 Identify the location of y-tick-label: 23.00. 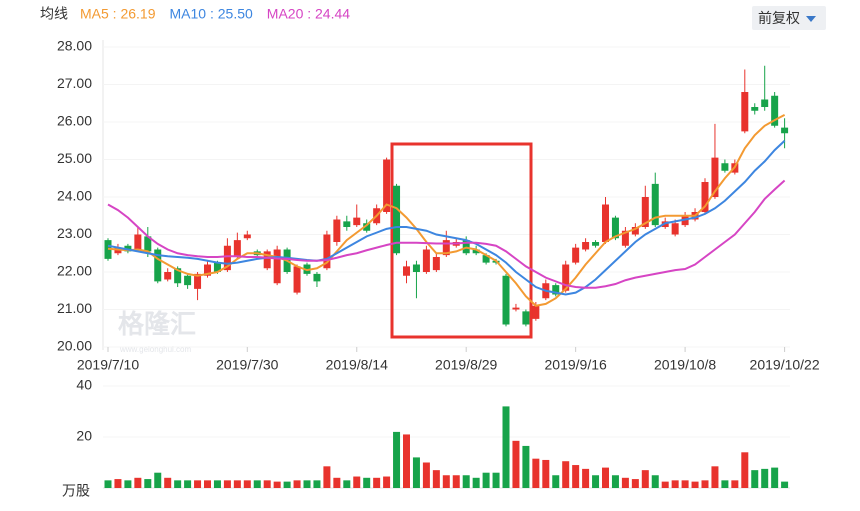
(74, 233).